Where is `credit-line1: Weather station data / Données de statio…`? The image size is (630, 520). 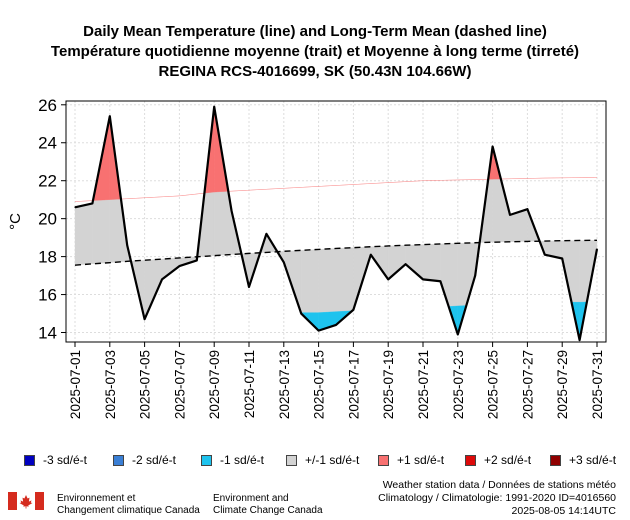 credit-line1: Weather station data / Données de statio… is located at coordinates (499, 485).